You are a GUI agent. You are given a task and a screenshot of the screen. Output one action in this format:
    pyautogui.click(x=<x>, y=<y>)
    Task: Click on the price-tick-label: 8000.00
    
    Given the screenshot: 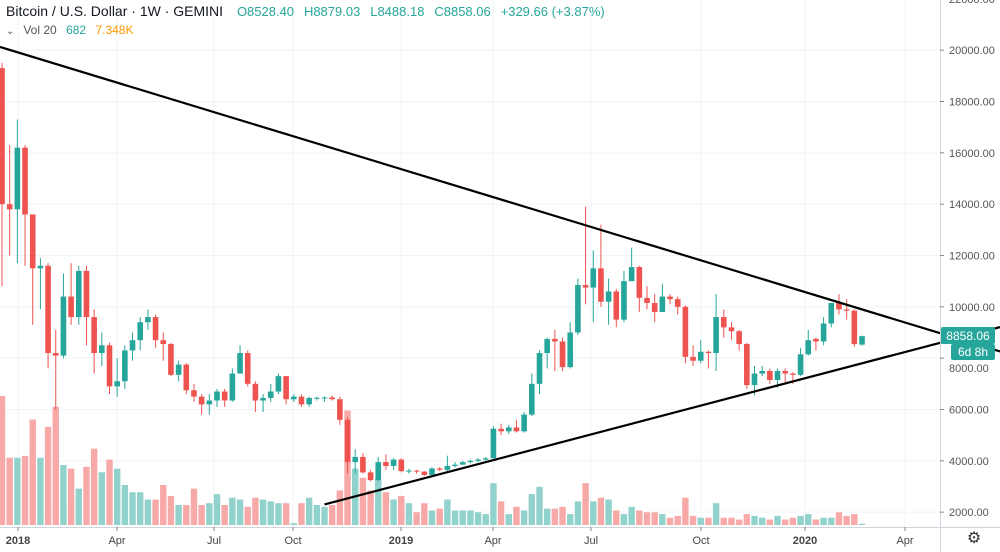 What is the action you would take?
    pyautogui.click(x=969, y=369)
    